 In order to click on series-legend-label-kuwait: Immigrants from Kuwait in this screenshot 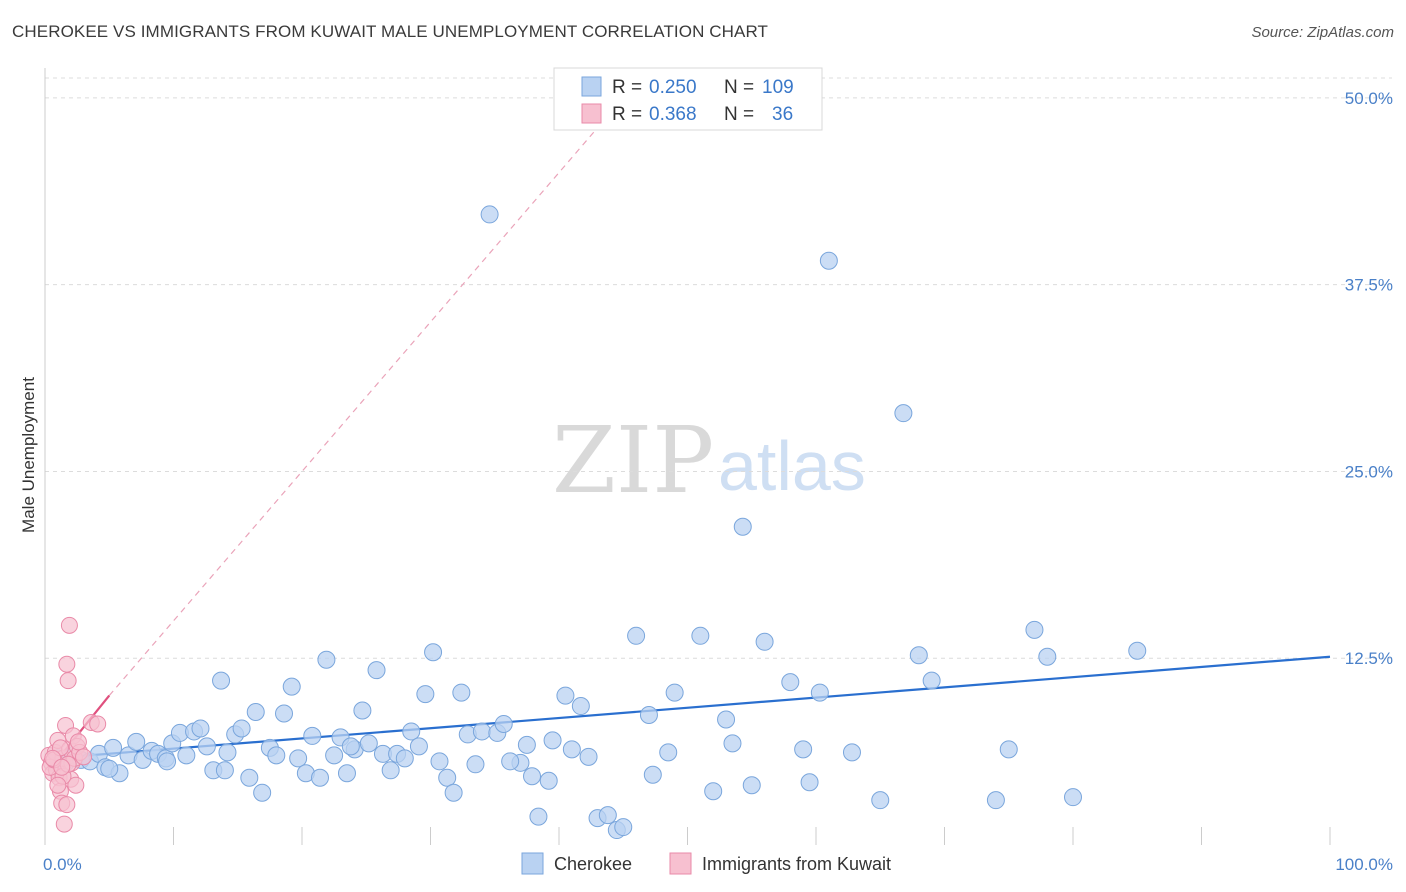, I will do `click(796, 864)`.